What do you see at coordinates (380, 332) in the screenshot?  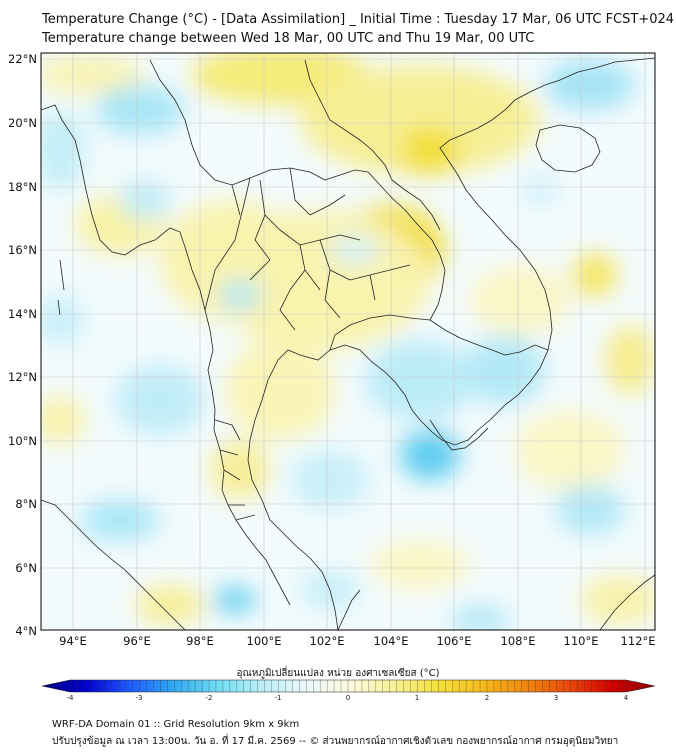 I see `border-cambodia-thailand` at bounding box center [380, 332].